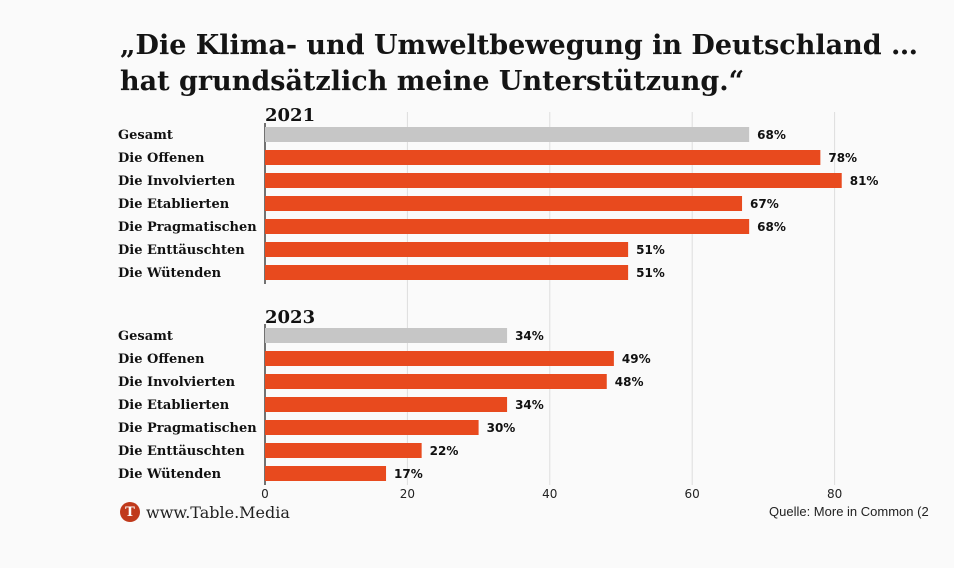  What do you see at coordinates (290, 317) in the screenshot?
I see `panel-year-label: 2023` at bounding box center [290, 317].